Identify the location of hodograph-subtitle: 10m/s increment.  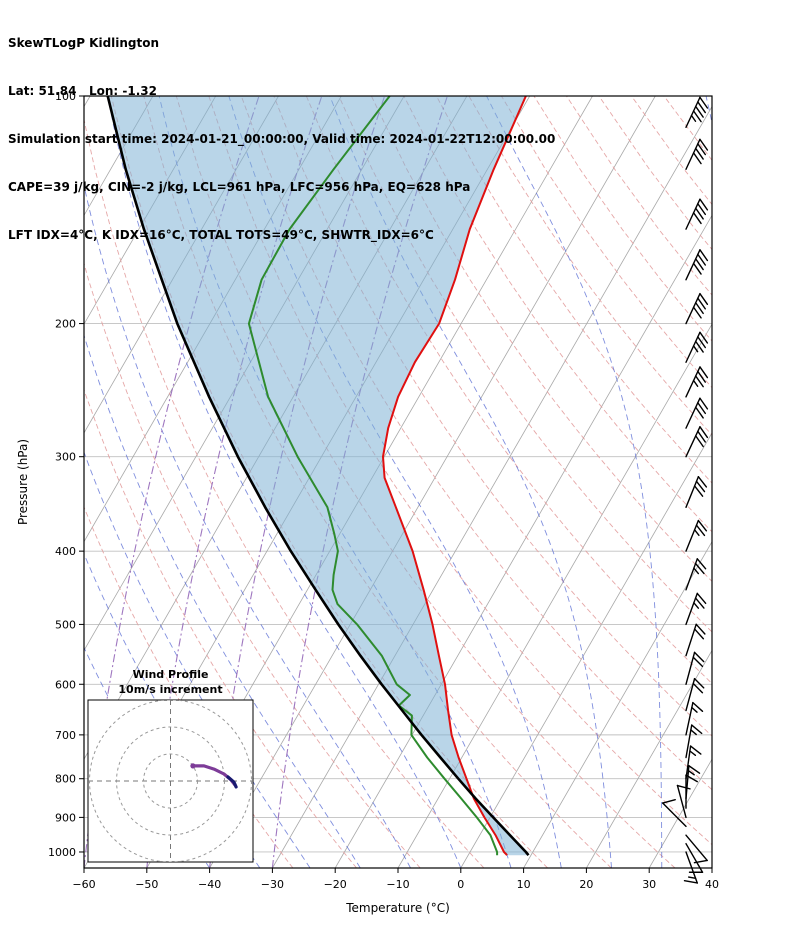
(170, 689).